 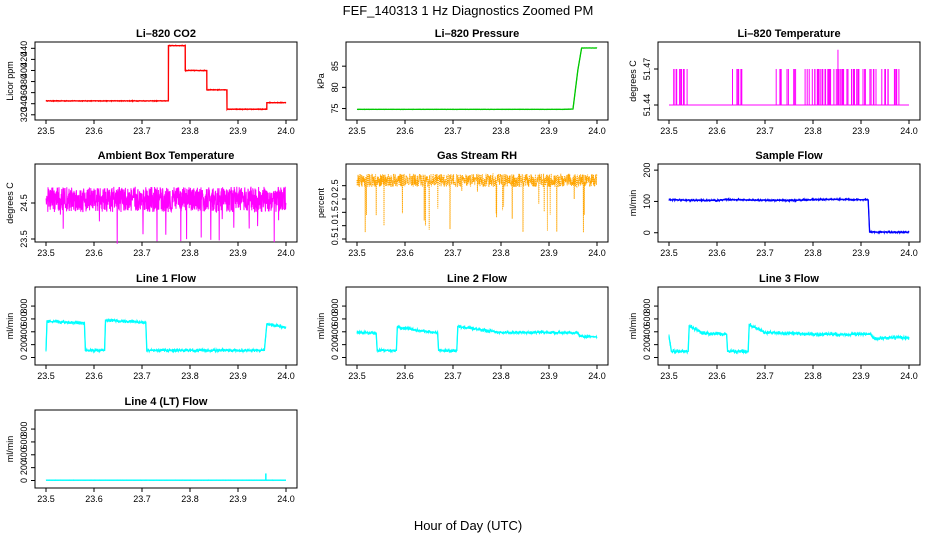 I want to click on panel-title-line4: Line 4 (LT) Flow, so click(x=166, y=402).